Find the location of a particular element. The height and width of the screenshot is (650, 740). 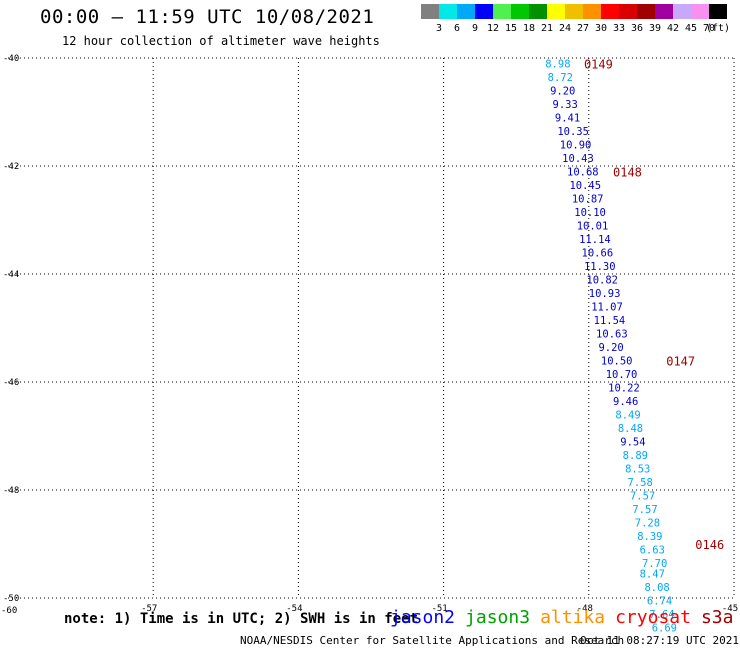

satellite-name: s3a is located at coordinates (717, 617).